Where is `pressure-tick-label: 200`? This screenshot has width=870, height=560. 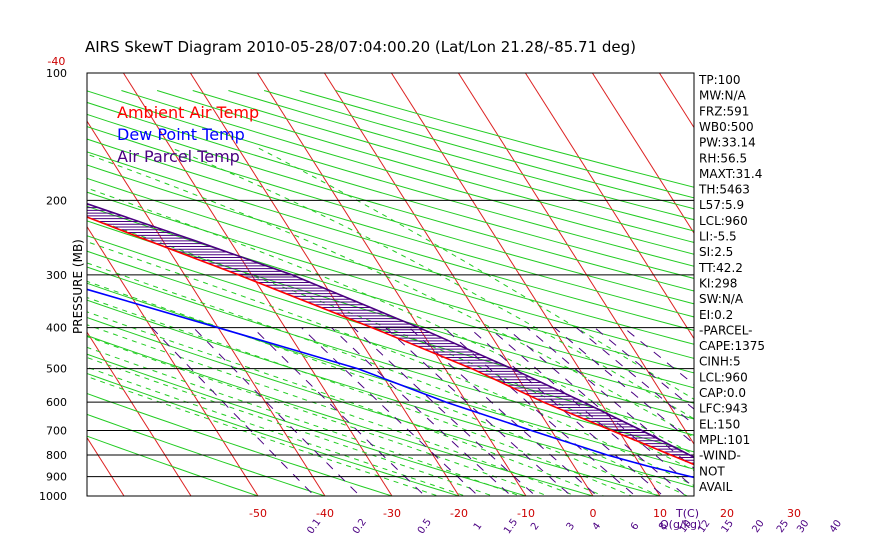
pressure-tick-label: 200 is located at coordinates (56, 200).